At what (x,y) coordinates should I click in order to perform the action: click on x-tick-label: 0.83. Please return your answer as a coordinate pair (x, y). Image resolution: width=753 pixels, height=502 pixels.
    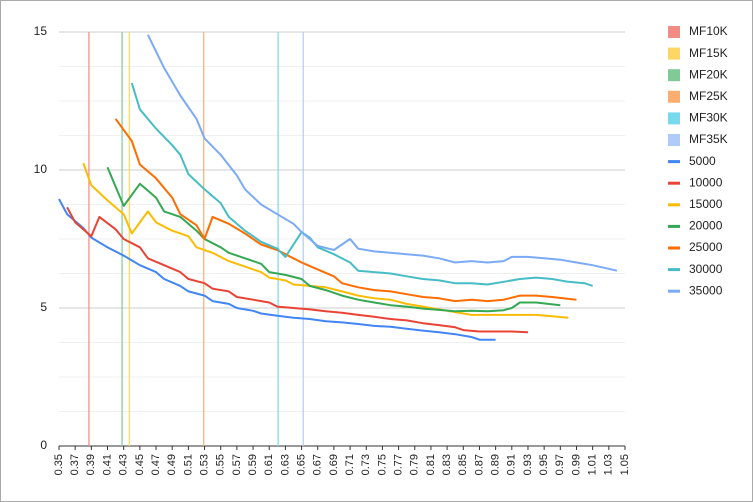
    Looking at the image, I should click on (447, 464).